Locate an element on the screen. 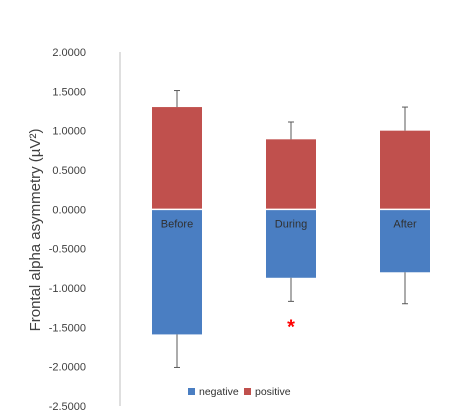 The height and width of the screenshot is (415, 474). y-tick-label: -0.5000 is located at coordinates (67, 250).